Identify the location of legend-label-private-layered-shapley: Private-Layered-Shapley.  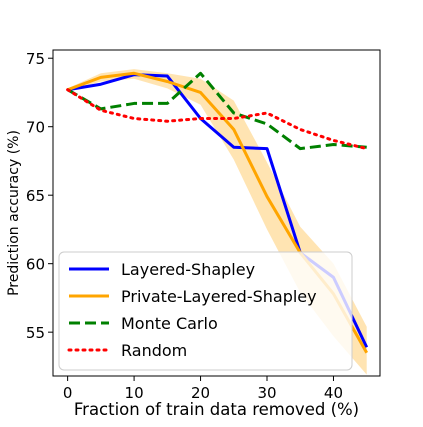
(219, 296).